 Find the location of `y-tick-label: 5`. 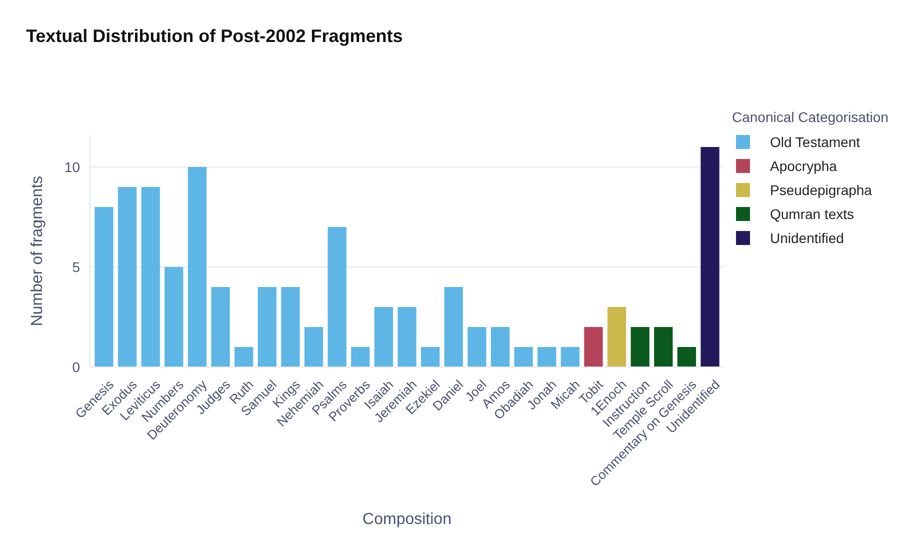

y-tick-label: 5 is located at coordinates (76, 266).